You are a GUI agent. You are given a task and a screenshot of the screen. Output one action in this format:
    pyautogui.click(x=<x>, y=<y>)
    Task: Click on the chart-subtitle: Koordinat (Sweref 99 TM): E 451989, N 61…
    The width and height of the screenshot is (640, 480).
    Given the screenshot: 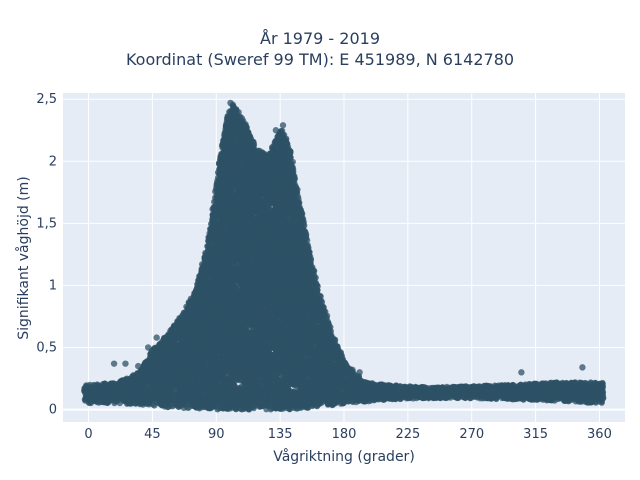 What is the action you would take?
    pyautogui.click(x=320, y=59)
    